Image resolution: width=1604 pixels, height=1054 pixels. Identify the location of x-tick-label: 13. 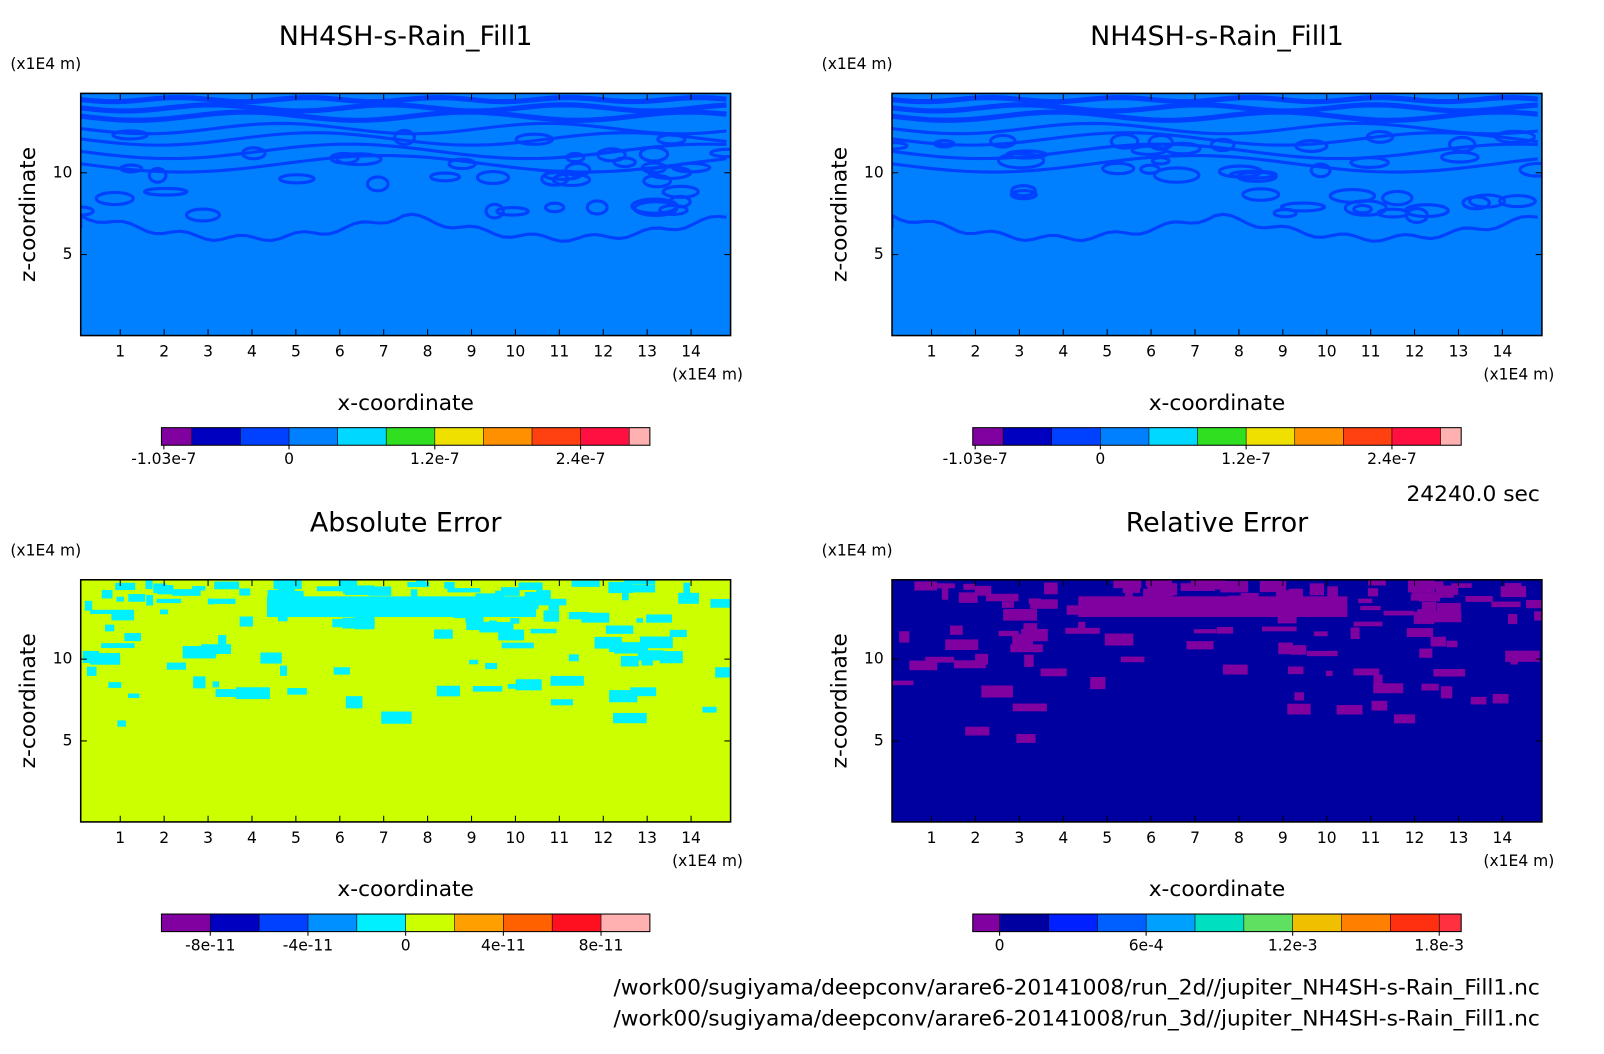
(1459, 352).